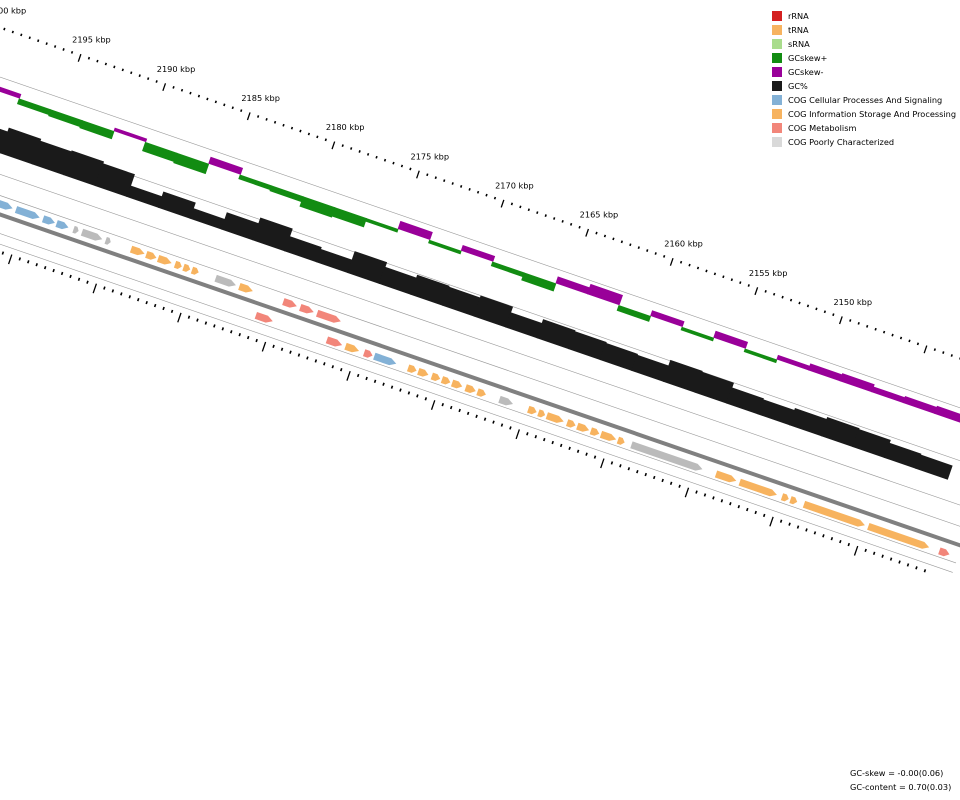  What do you see at coordinates (866, 142) in the screenshot?
I see `legend-item-cog-poorly: COG Poorly Characterized` at bounding box center [866, 142].